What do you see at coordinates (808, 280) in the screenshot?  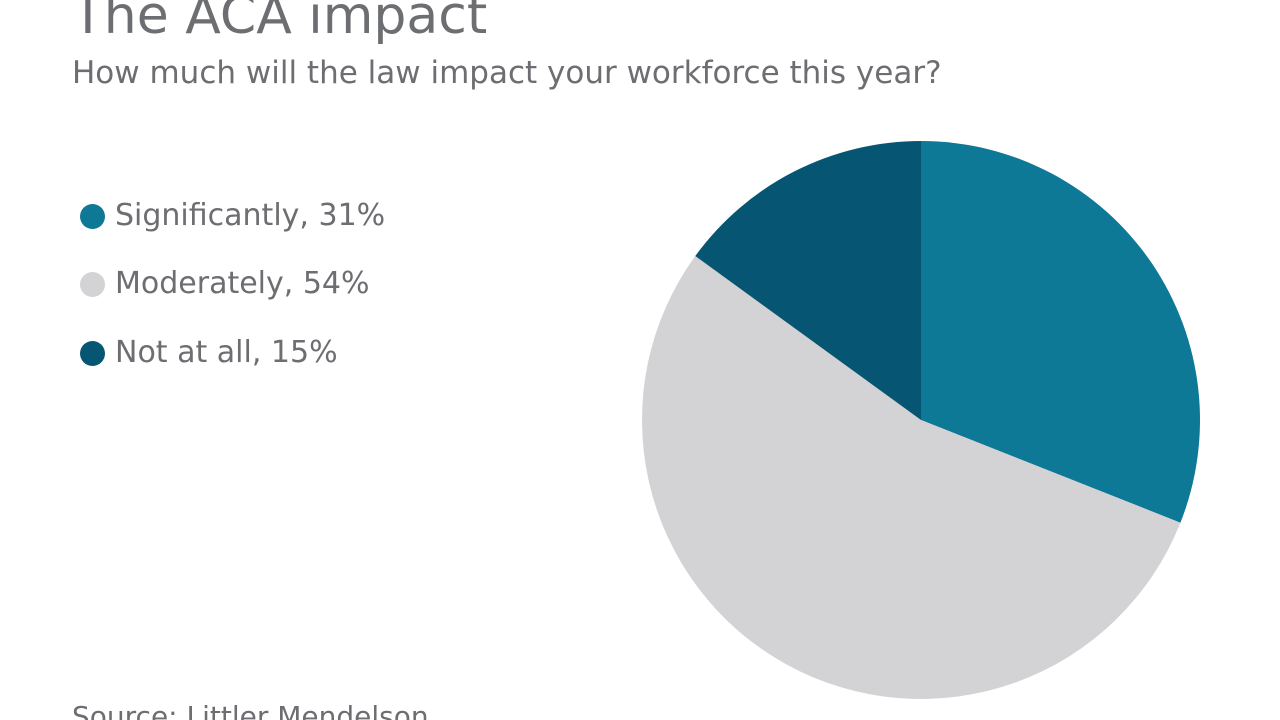 I see `pie-slice-not-at-all` at bounding box center [808, 280].